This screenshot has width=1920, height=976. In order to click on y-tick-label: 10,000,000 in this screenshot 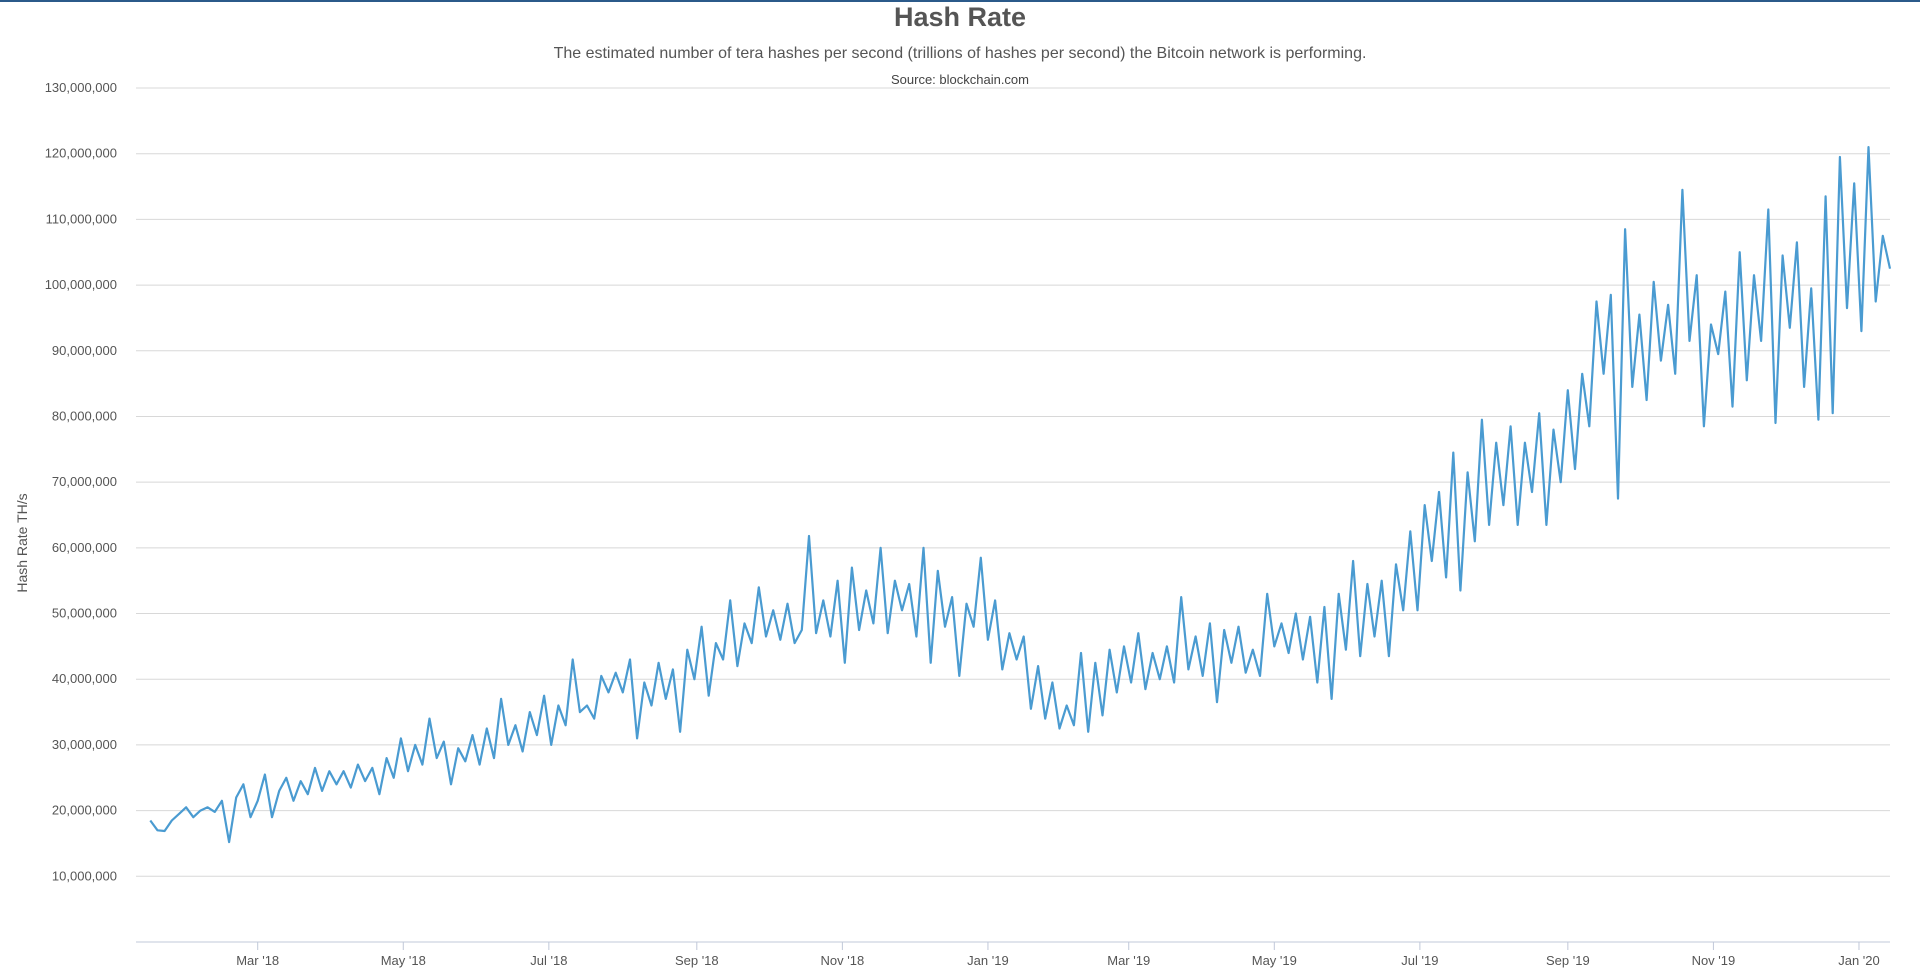, I will do `click(84, 875)`.